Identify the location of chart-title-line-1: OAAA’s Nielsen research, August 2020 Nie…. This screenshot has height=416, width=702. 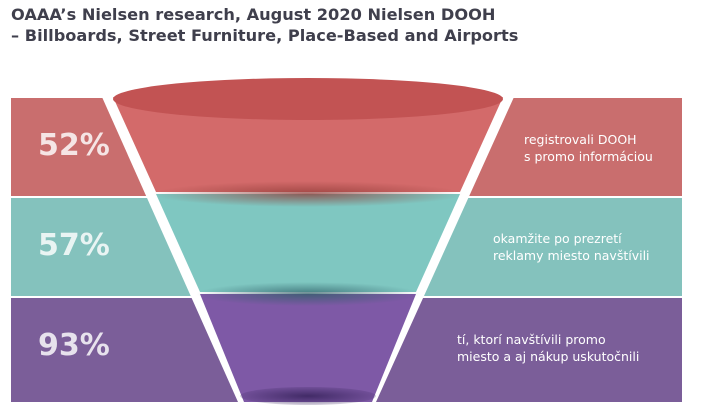
(253, 14).